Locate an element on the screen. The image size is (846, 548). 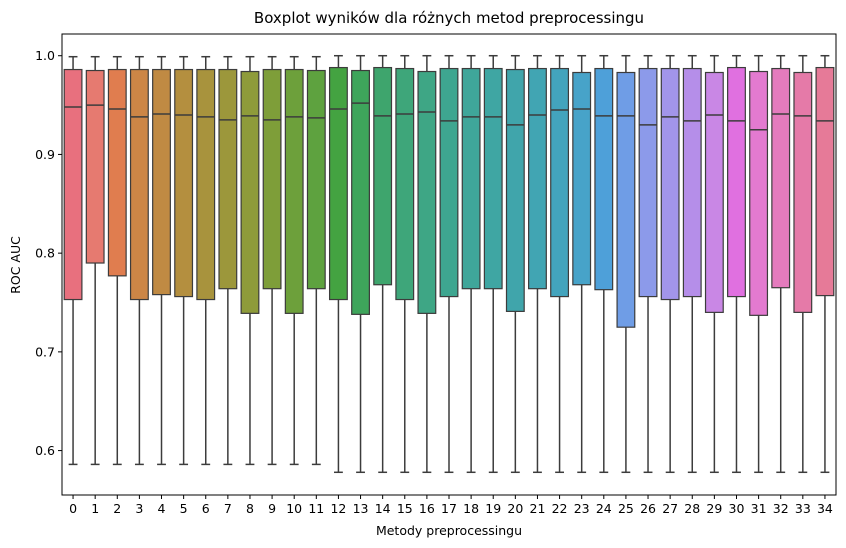
y-tick-label: 0.8 is located at coordinates (45, 253).